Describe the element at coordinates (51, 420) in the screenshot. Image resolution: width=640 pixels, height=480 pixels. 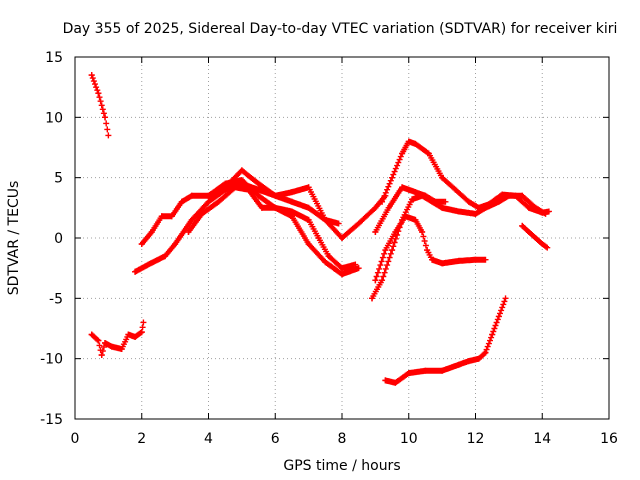
I see `y-tick-label: -15` at that location.